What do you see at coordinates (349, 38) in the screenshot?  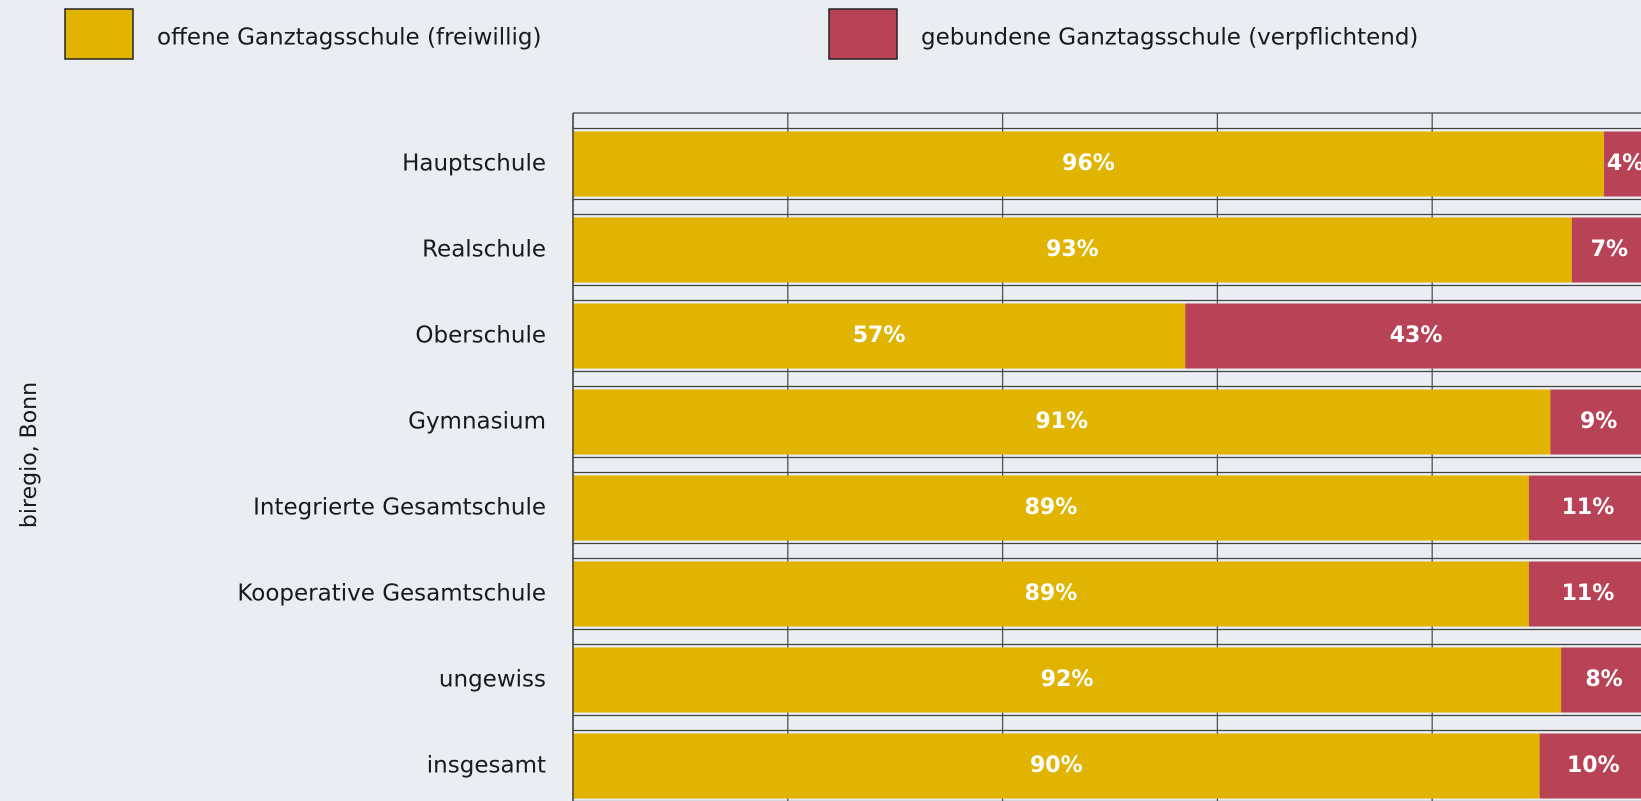 I see `legend-label: offene Ganztagsschule (freiwillig)` at bounding box center [349, 38].